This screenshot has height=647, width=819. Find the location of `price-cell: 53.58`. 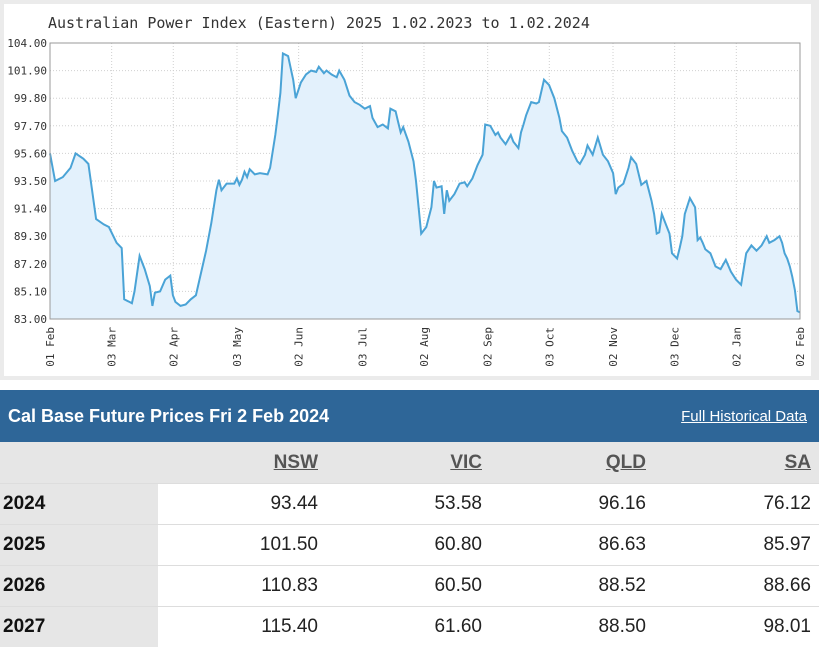

price-cell: 53.58 is located at coordinates (408, 504).